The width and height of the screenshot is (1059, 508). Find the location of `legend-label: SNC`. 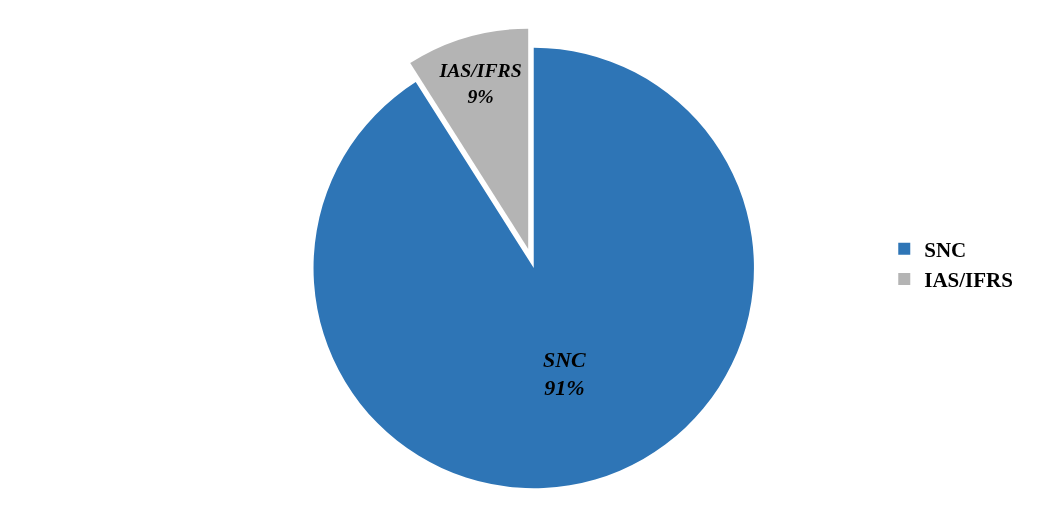

legend-label: SNC is located at coordinates (945, 250).